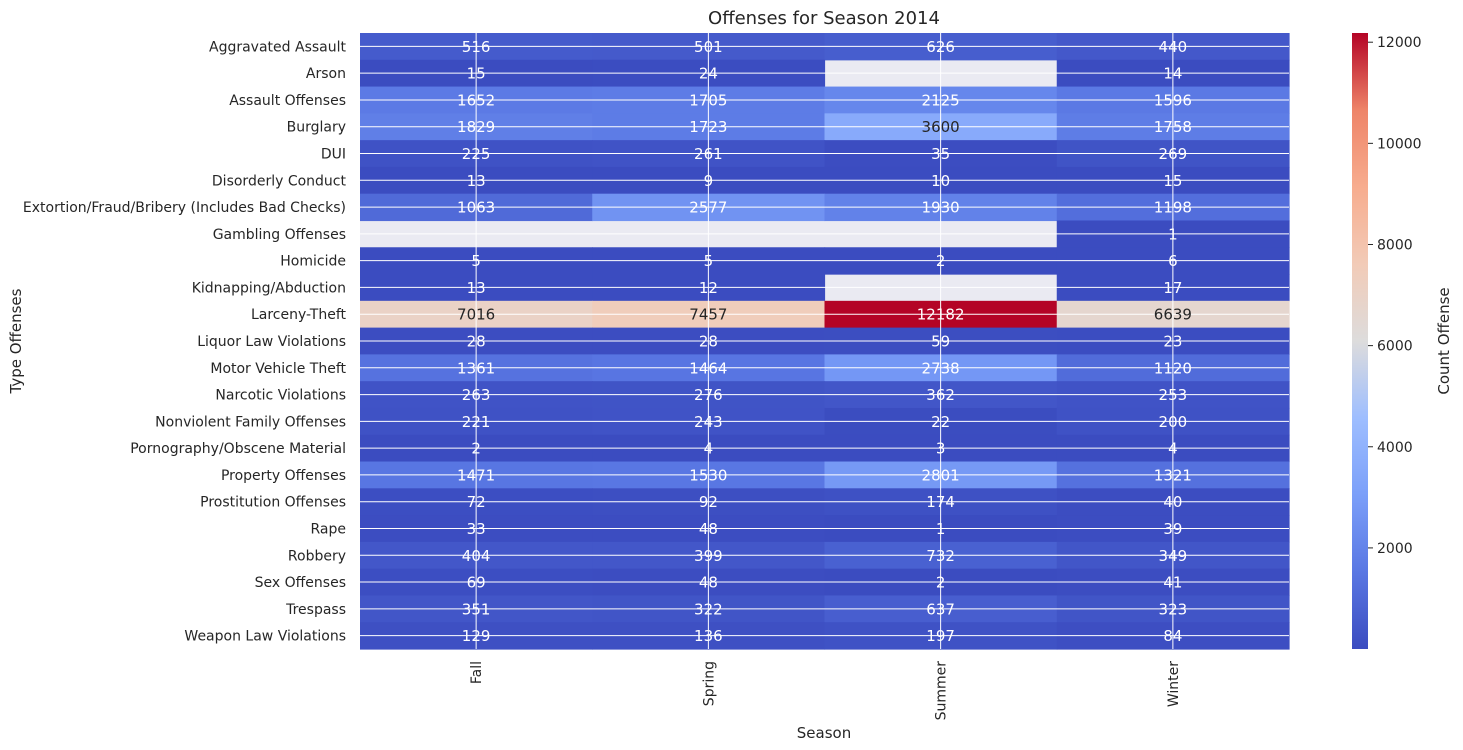 Image resolution: width=1463 pixels, height=750 pixels. What do you see at coordinates (1173, 154) in the screenshot?
I see `cell-value-label: 269` at bounding box center [1173, 154].